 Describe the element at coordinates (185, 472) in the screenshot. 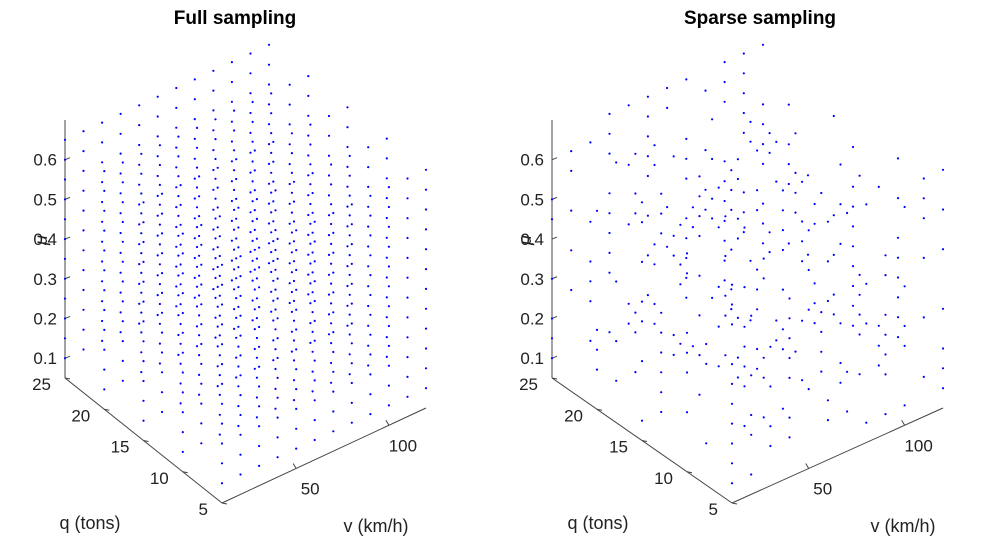

I see `y-tick-mark` at that location.